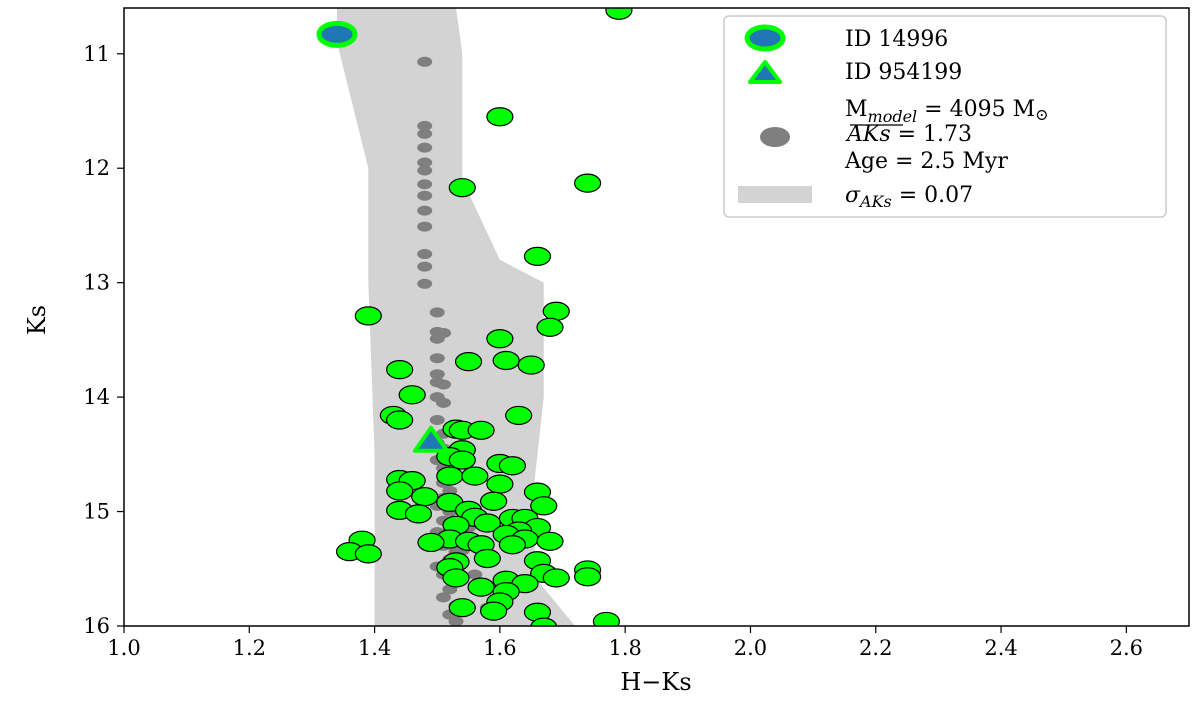  Describe the element at coordinates (893, 116) in the screenshot. I see `mass-subscript: model` at that location.